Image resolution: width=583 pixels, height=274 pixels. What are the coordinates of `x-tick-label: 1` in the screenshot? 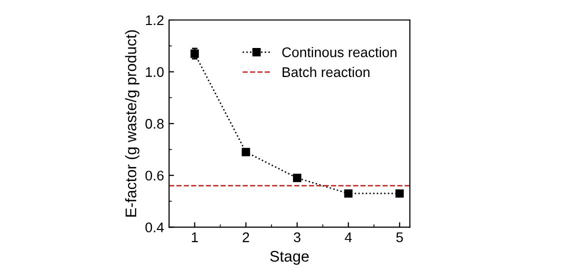 It's located at (195, 237).